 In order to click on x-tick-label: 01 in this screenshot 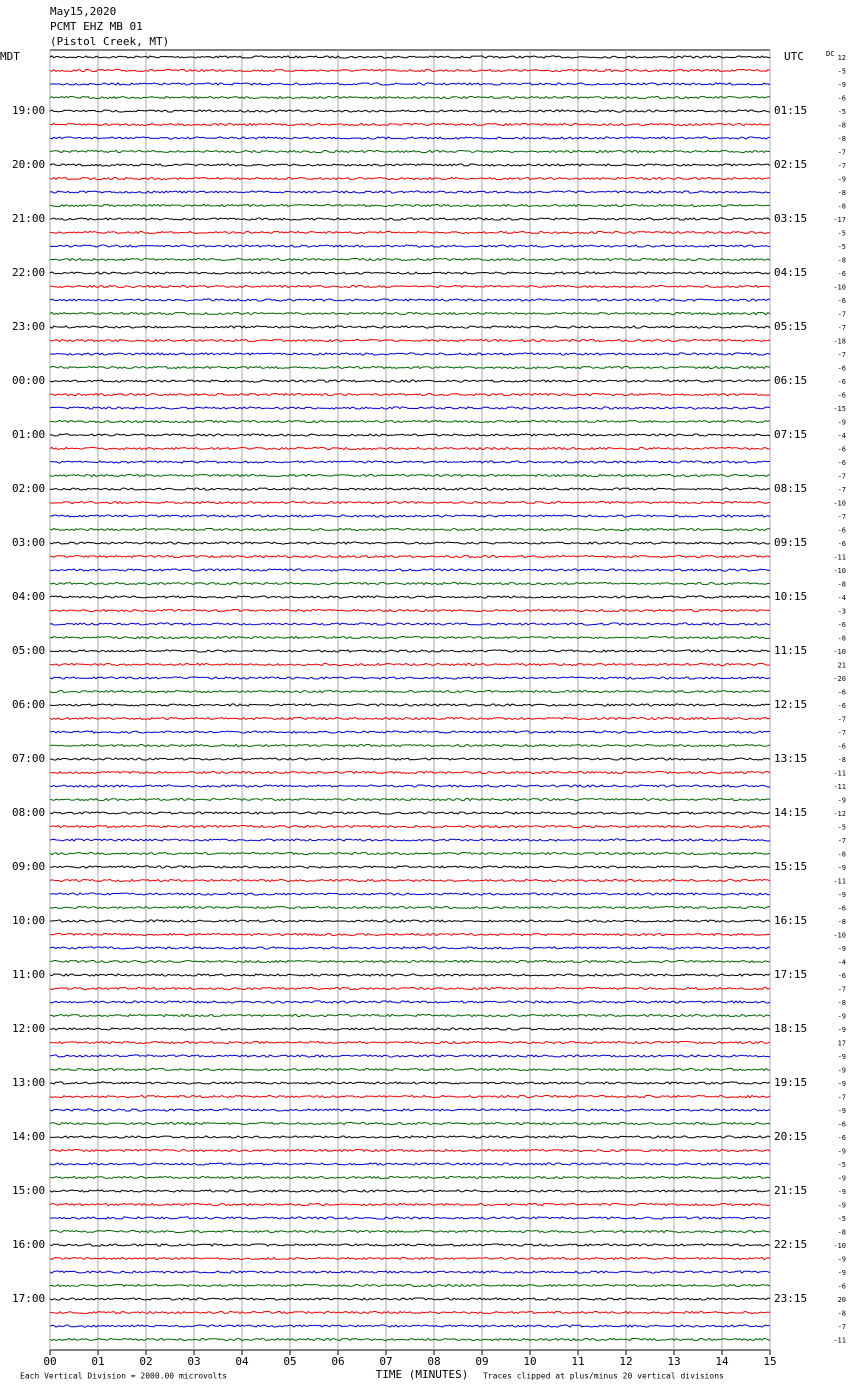, I will do `click(97, 1361)`.